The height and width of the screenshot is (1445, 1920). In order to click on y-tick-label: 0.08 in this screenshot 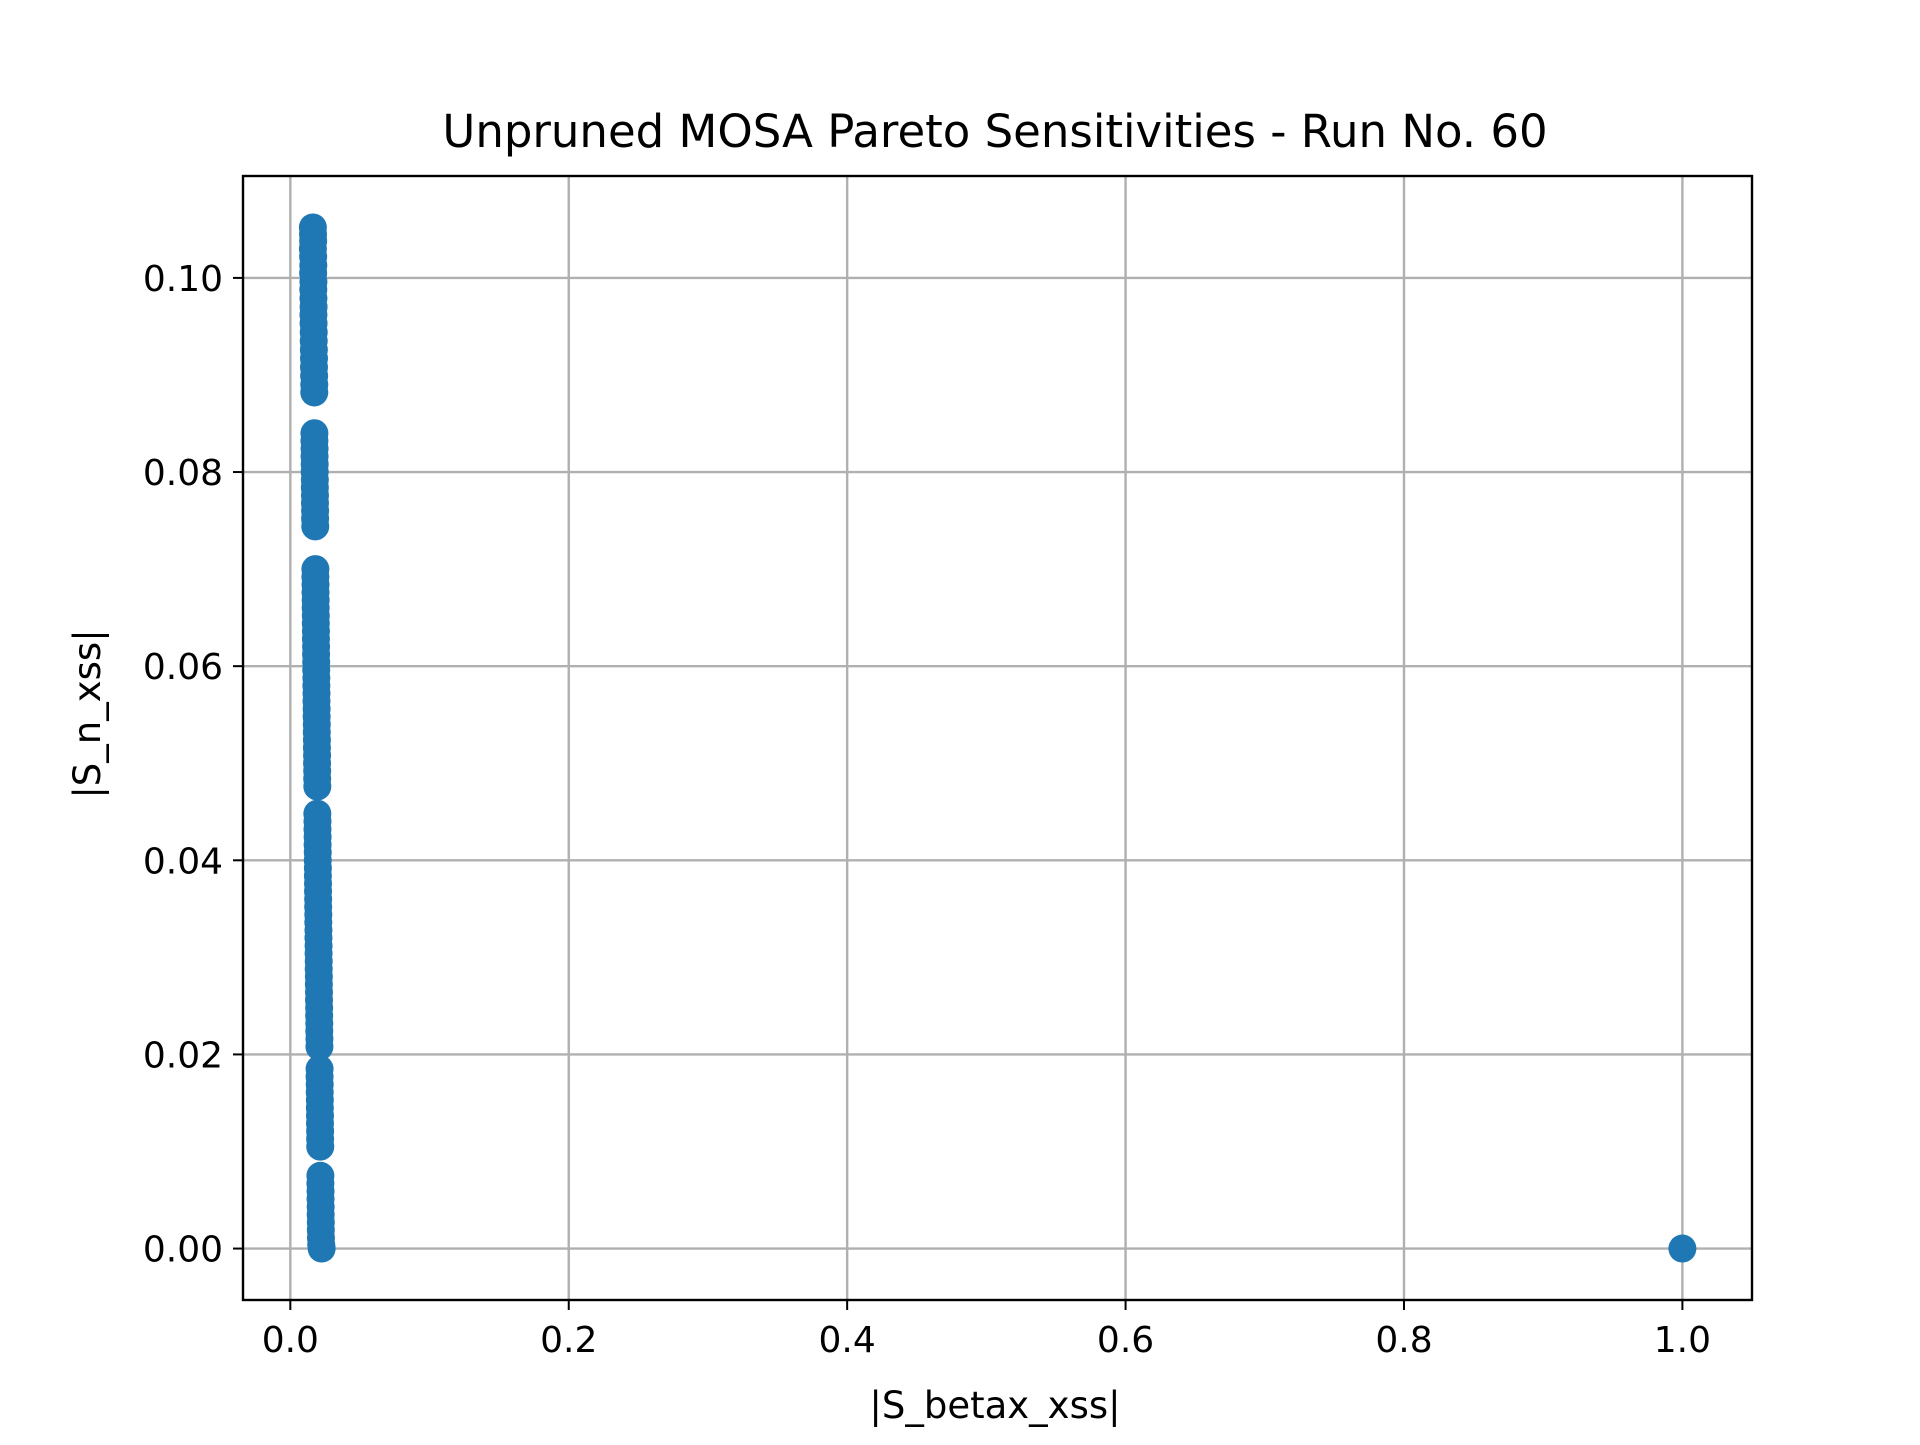, I will do `click(183, 473)`.